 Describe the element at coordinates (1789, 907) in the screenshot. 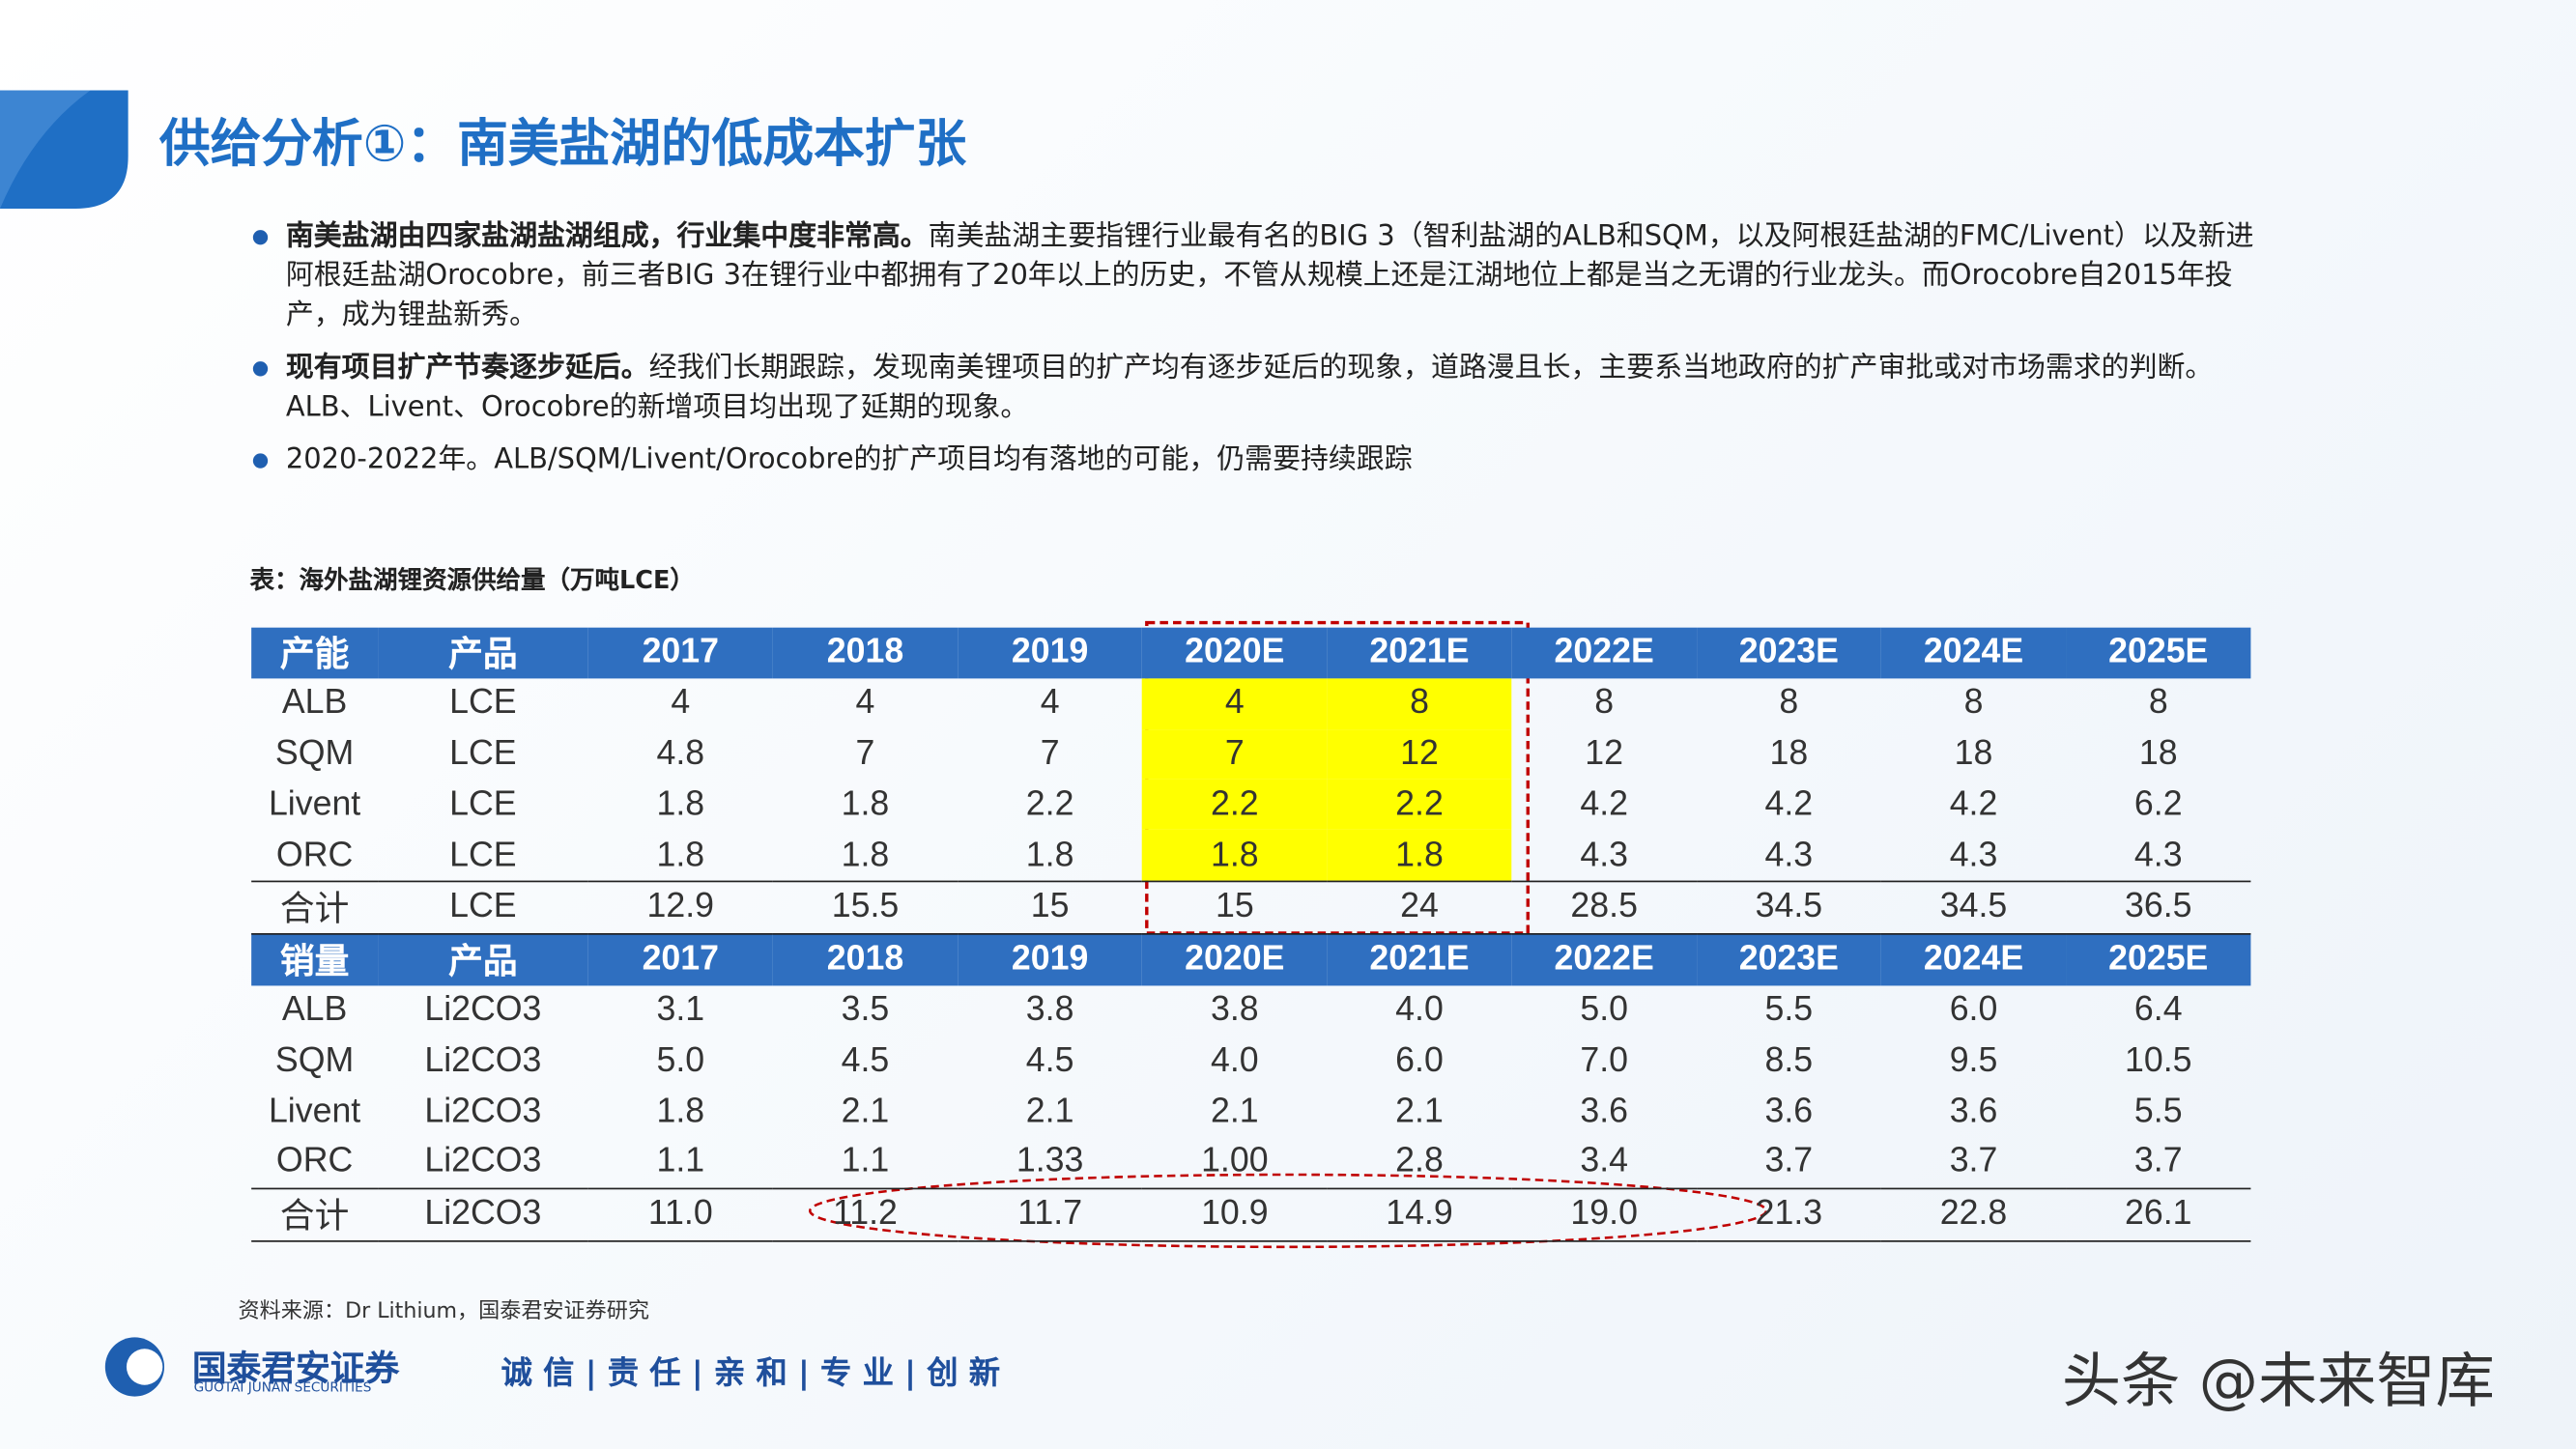

I see `cell: 34.5` at that location.